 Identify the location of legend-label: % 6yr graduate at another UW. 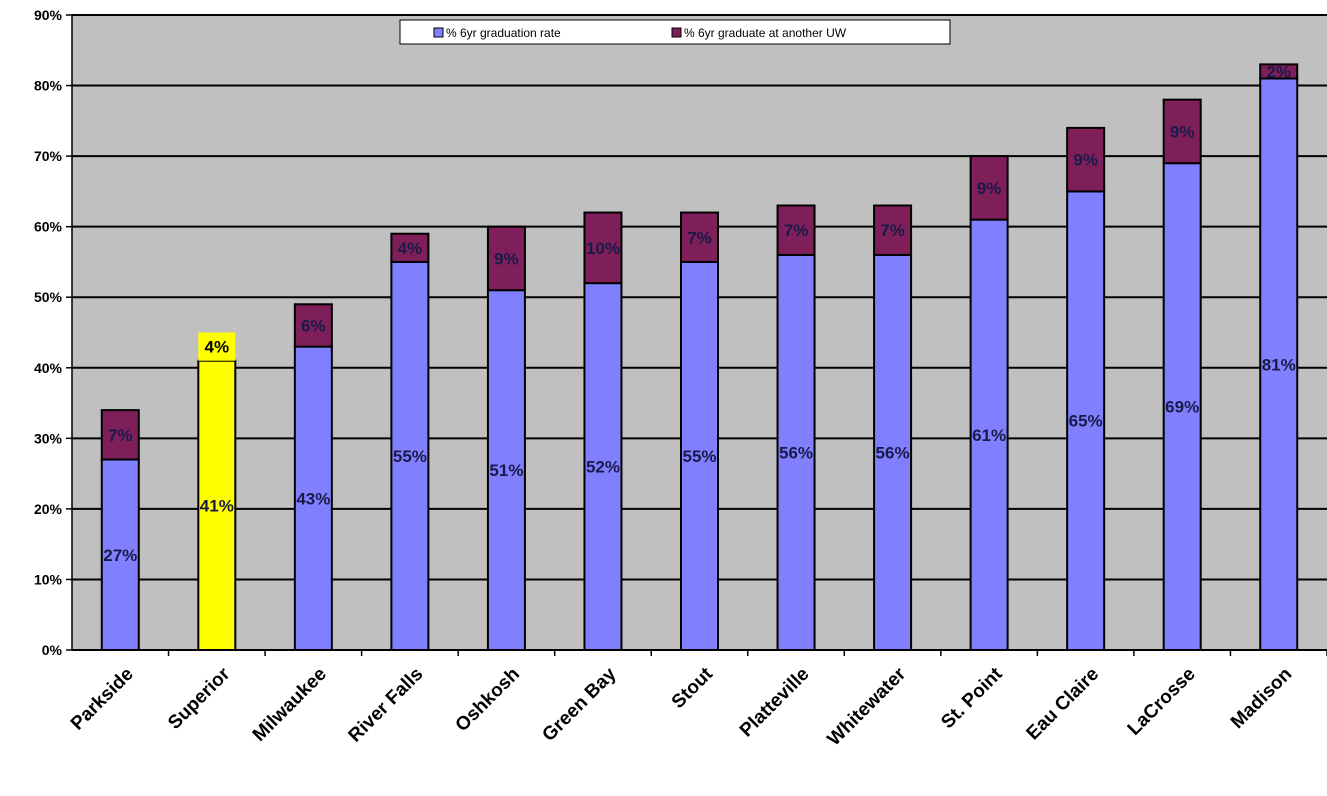
(765, 33).